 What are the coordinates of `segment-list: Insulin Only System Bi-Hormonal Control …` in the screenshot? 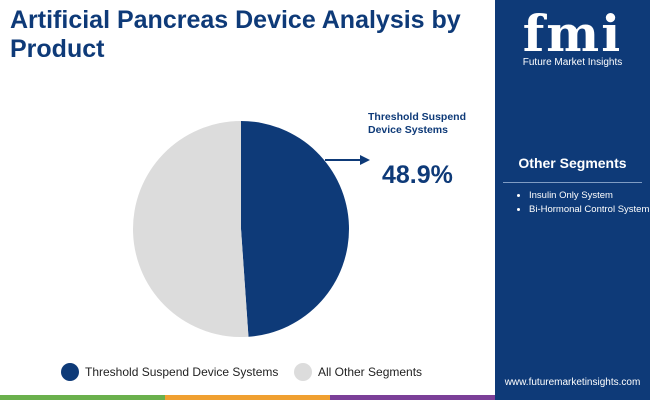 It's located at (574, 204).